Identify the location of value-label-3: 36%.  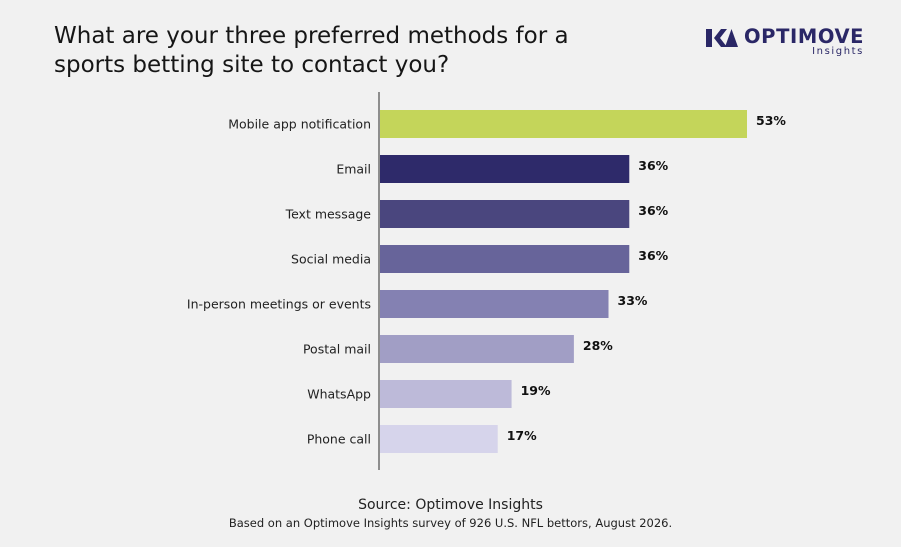
(653, 255).